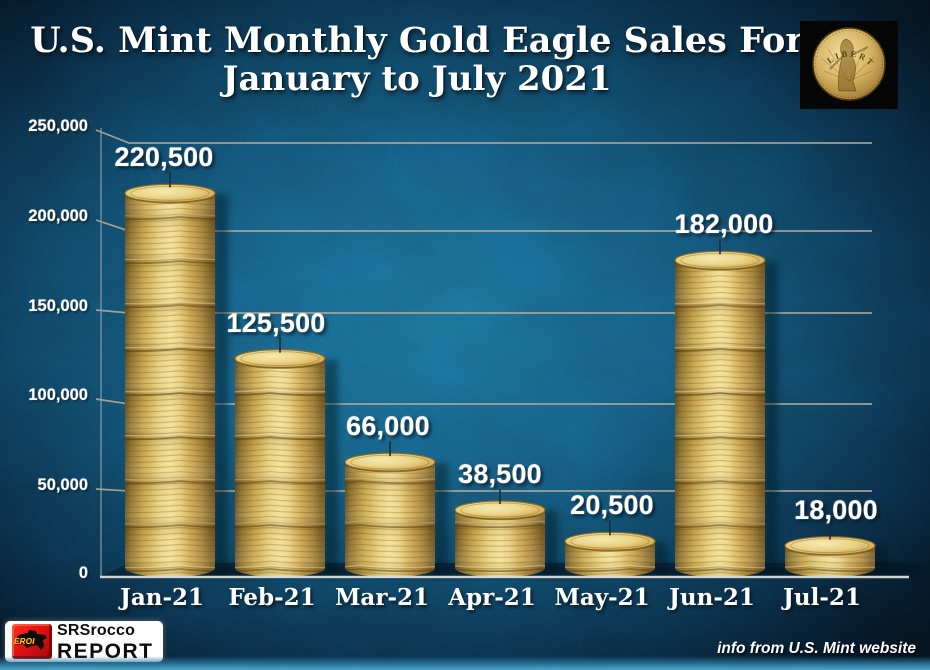  I want to click on bar-value-label: 182,000, so click(724, 224).